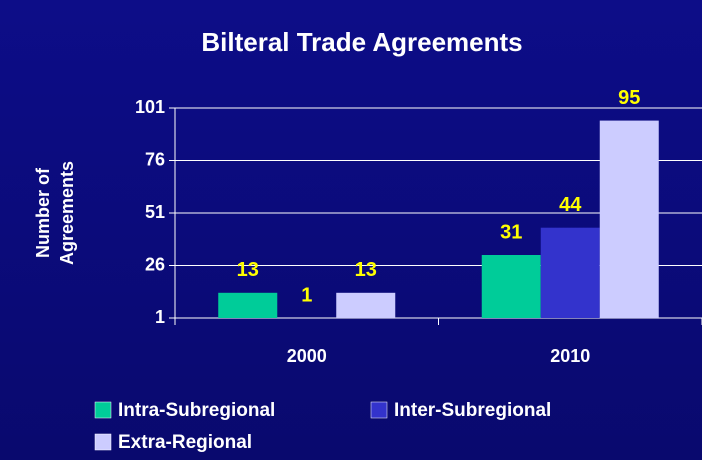  I want to click on y-tick-label: 1, so click(160, 317).